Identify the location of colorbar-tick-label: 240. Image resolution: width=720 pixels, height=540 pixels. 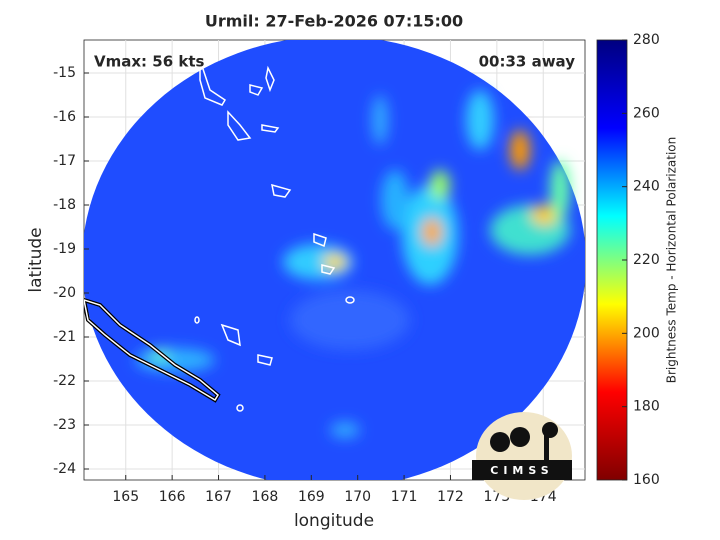
(646, 187).